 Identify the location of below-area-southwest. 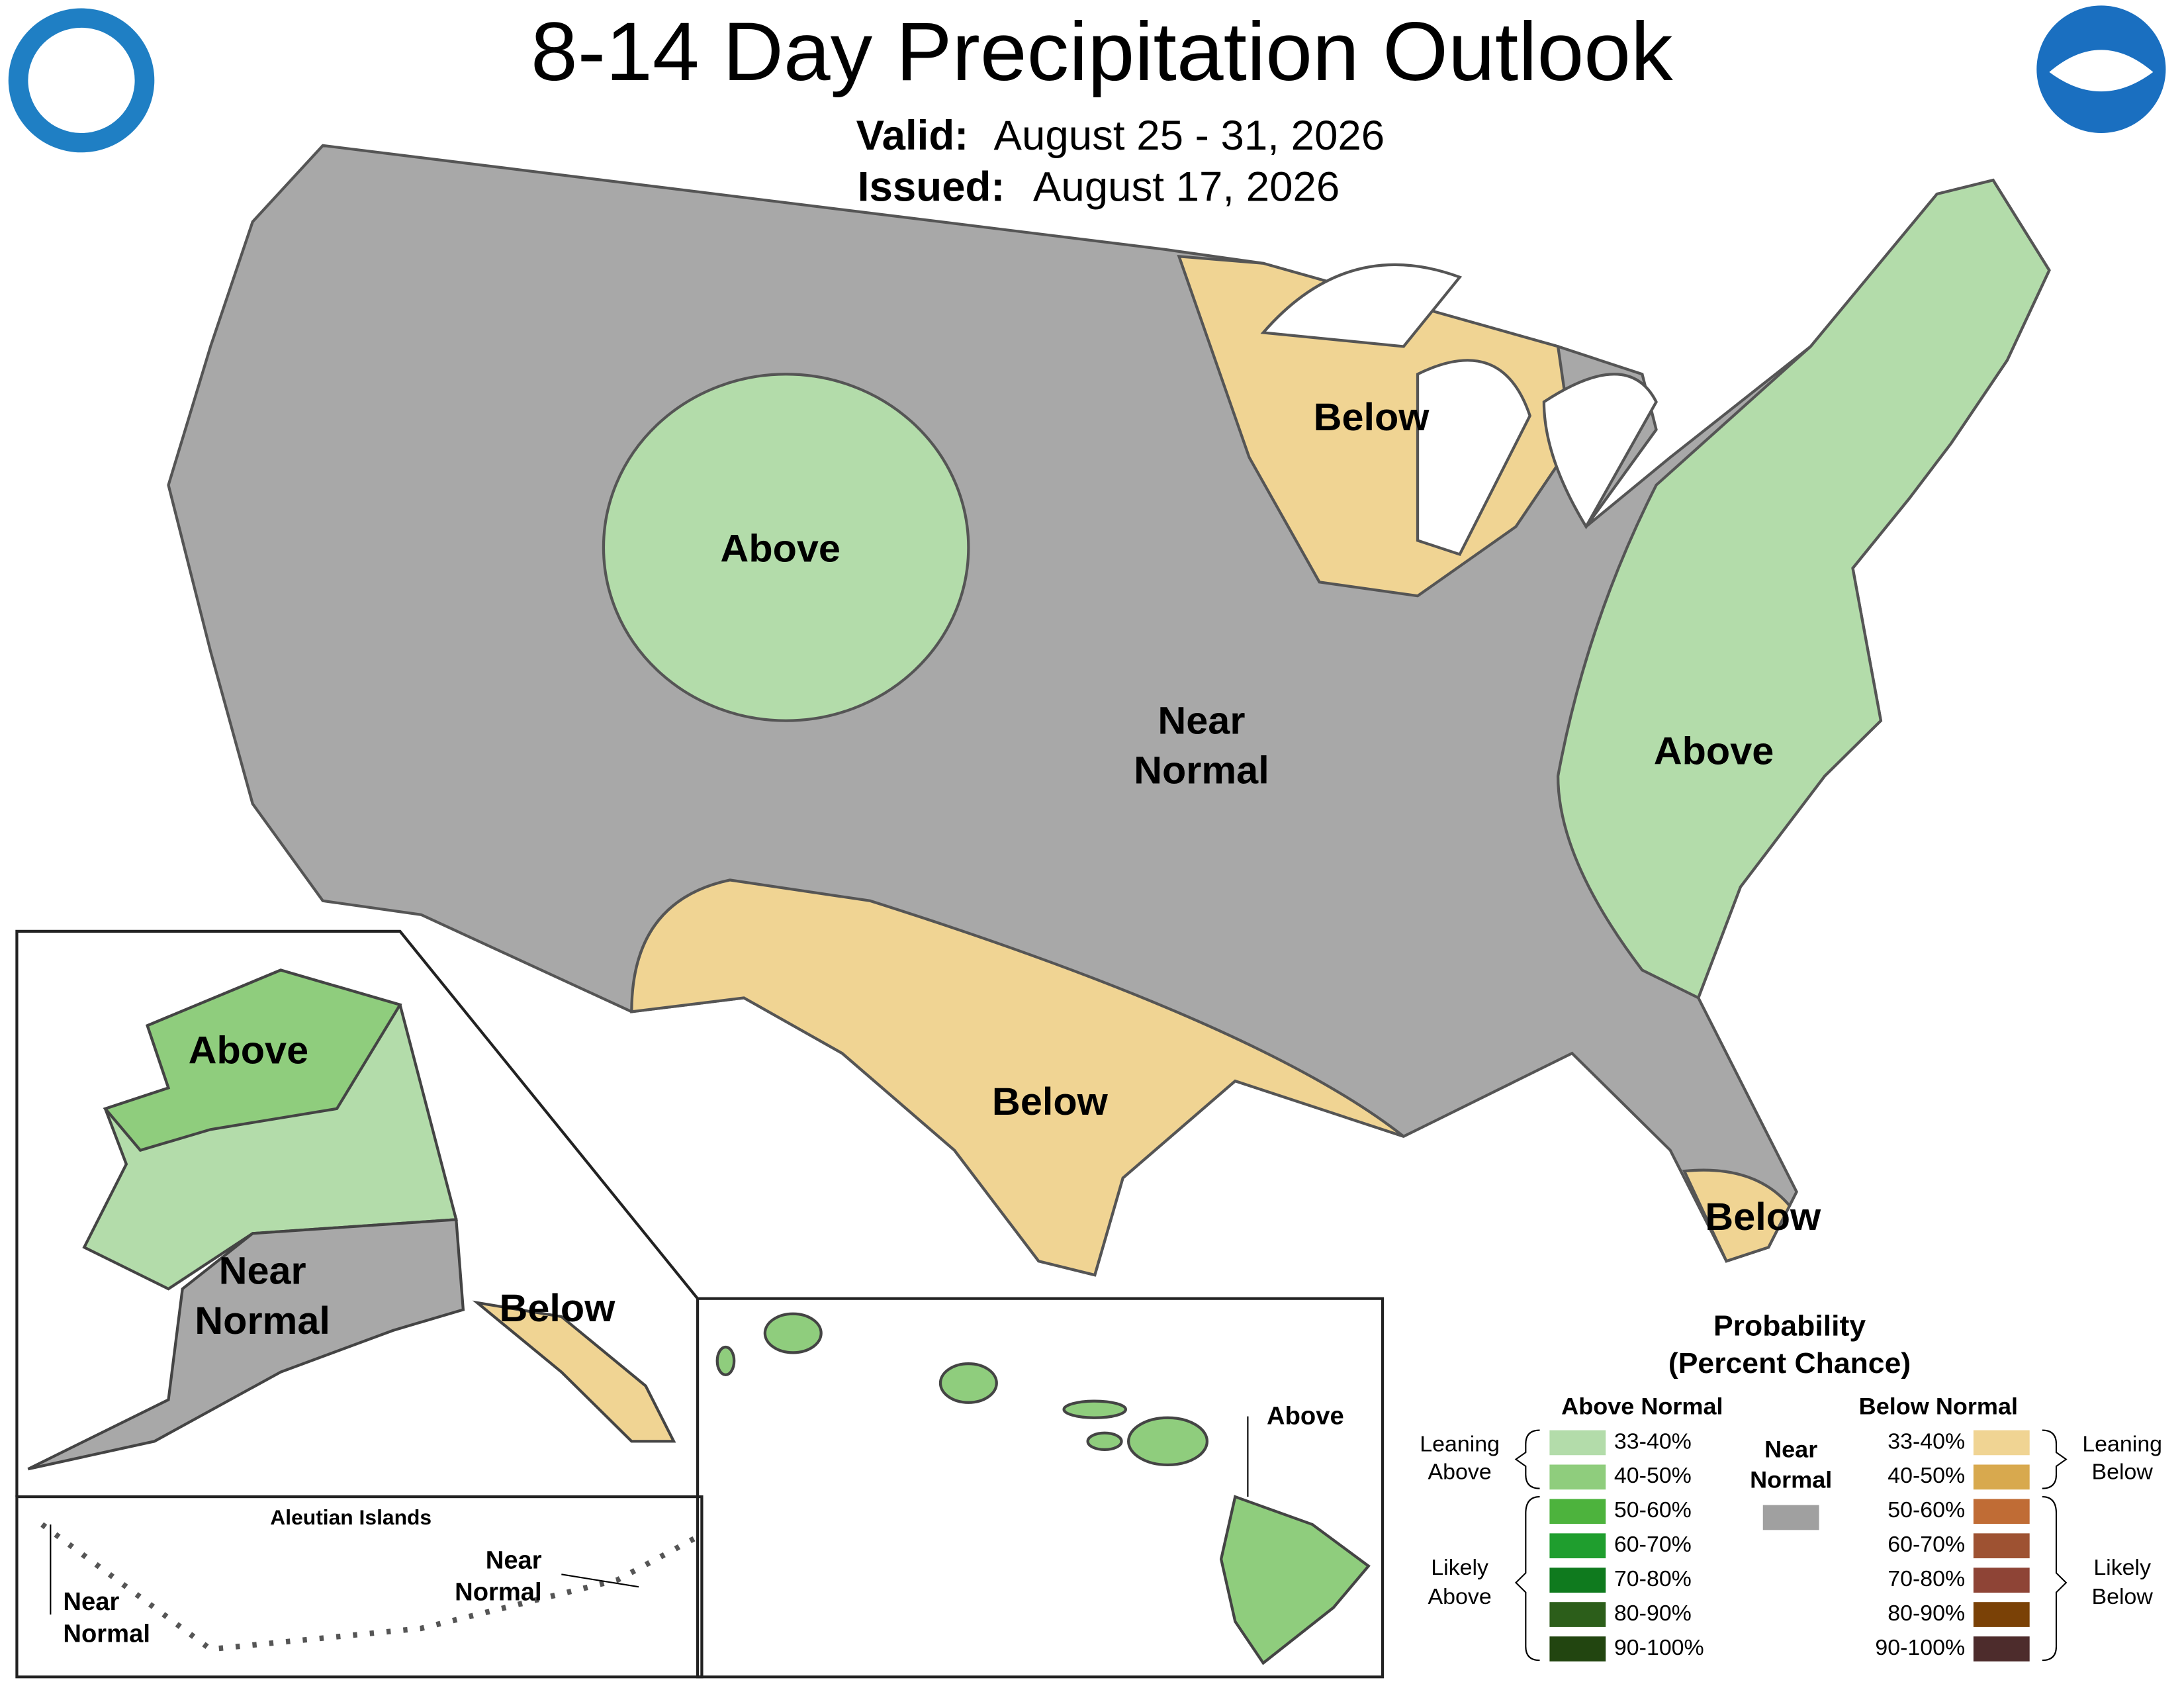
(1017, 1077).